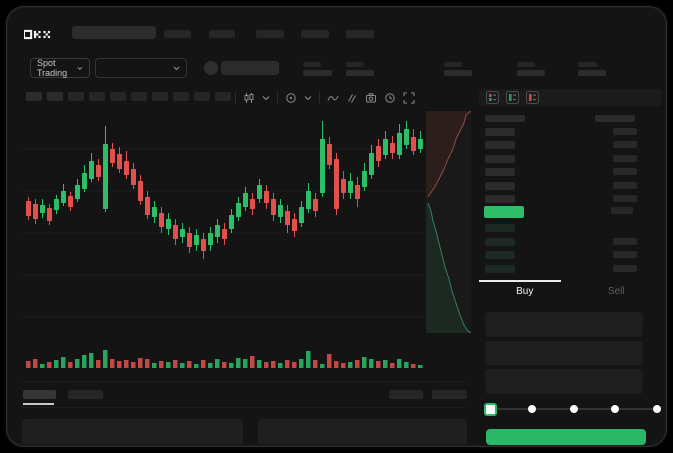 This screenshot has width=673, height=453. What do you see at coordinates (504, 212) in the screenshot?
I see `last-price-highlight` at bounding box center [504, 212].